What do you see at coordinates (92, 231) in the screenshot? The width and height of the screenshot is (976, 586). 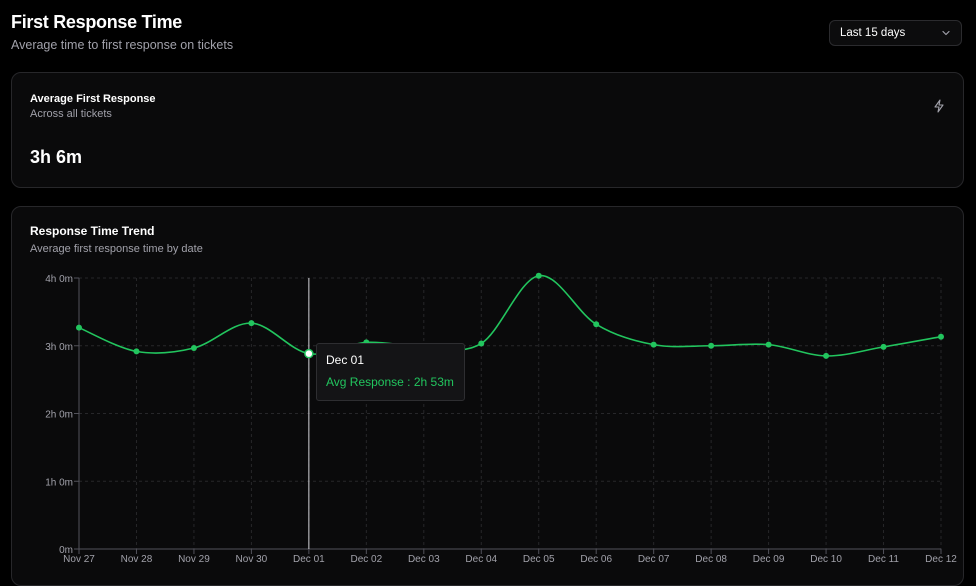 I see `trend-title: Response Time Trend` at bounding box center [92, 231].